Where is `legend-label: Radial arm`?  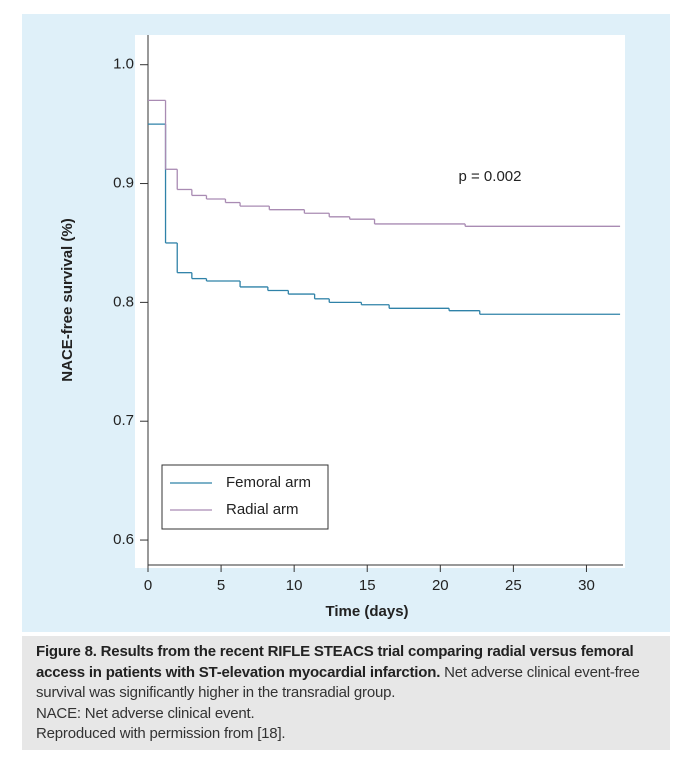 legend-label: Radial arm is located at coordinates (262, 509).